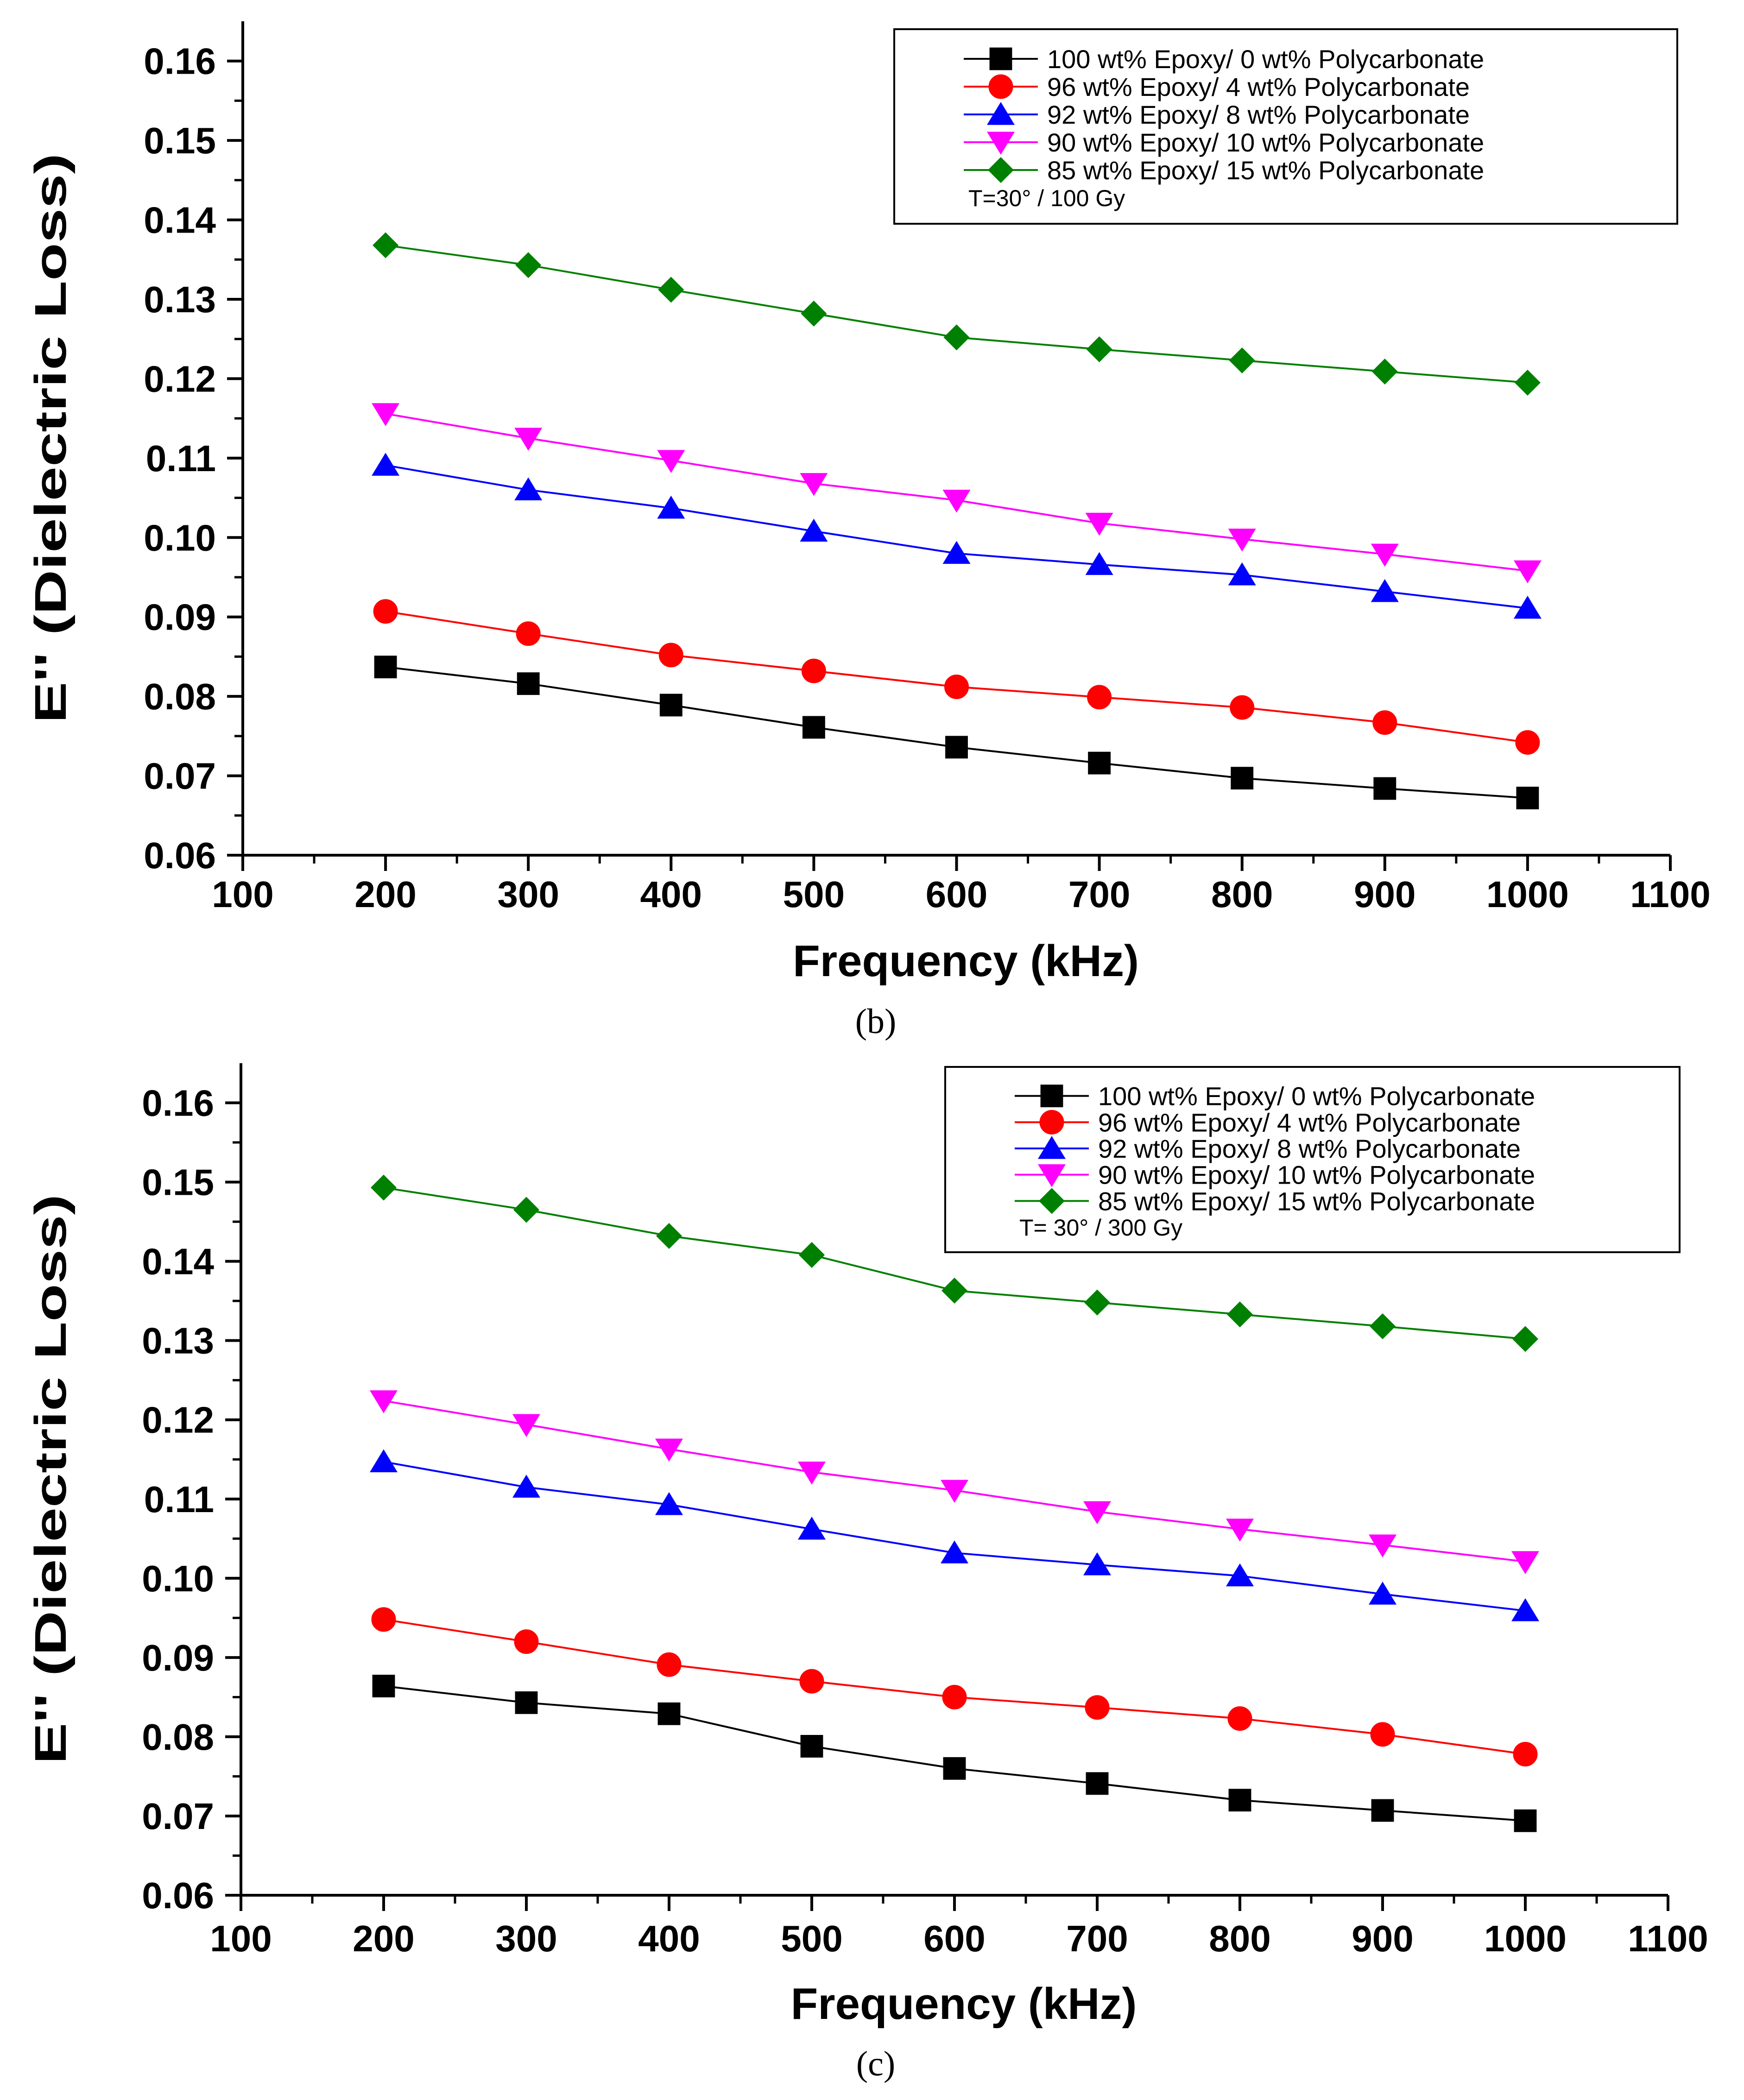 This screenshot has width=1744, height=2100. What do you see at coordinates (180, 696) in the screenshot?
I see `y-tick-label: 0.08` at bounding box center [180, 696].